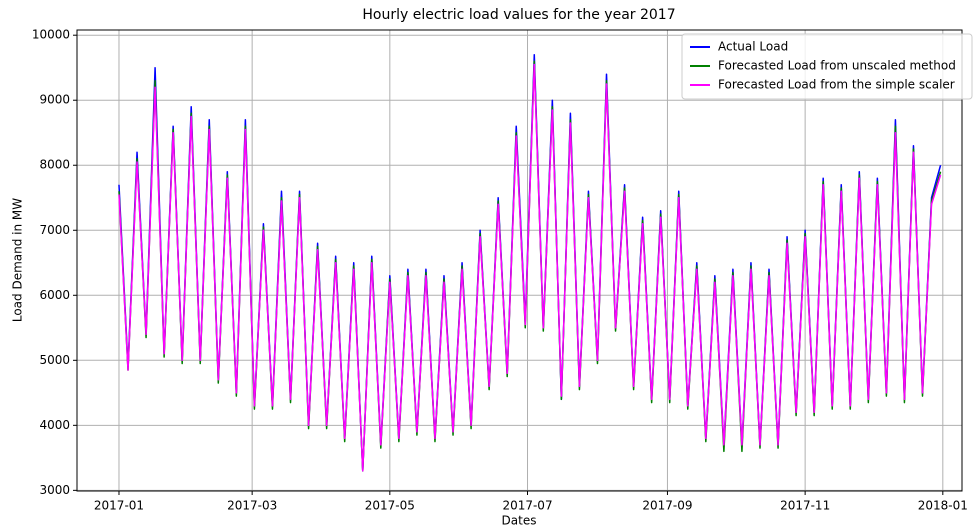 The height and width of the screenshot is (529, 975). I want to click on x-tick-label: 2018-01, so click(943, 506).